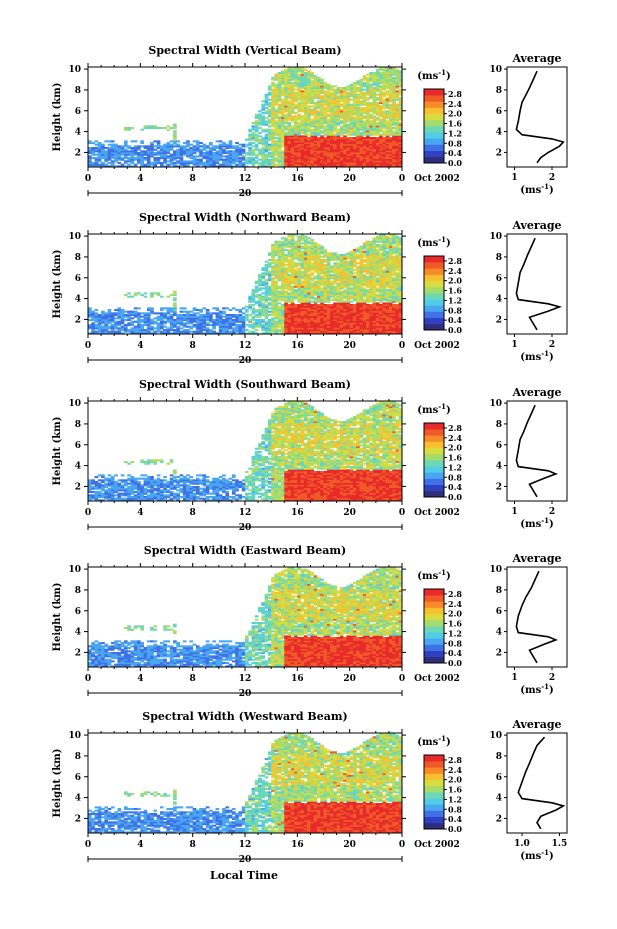 Image resolution: width=617 pixels, height=929 pixels. Describe the element at coordinates (434, 126) in the screenshot. I see `colorbar-frame` at that location.